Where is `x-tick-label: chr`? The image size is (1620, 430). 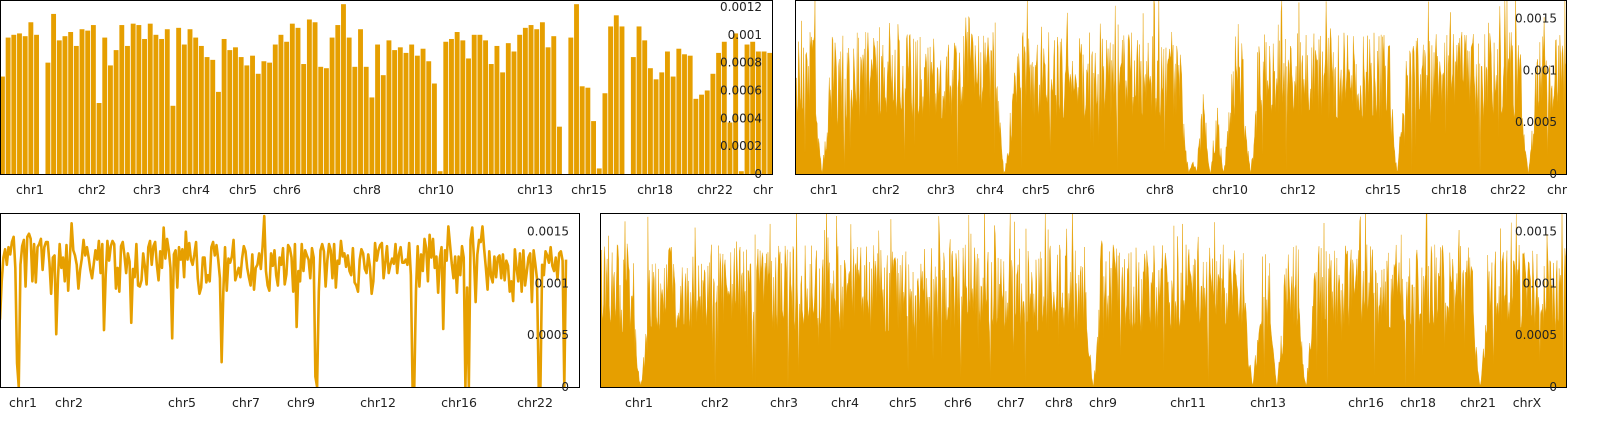 x-tick-label: chr is located at coordinates (1557, 189).